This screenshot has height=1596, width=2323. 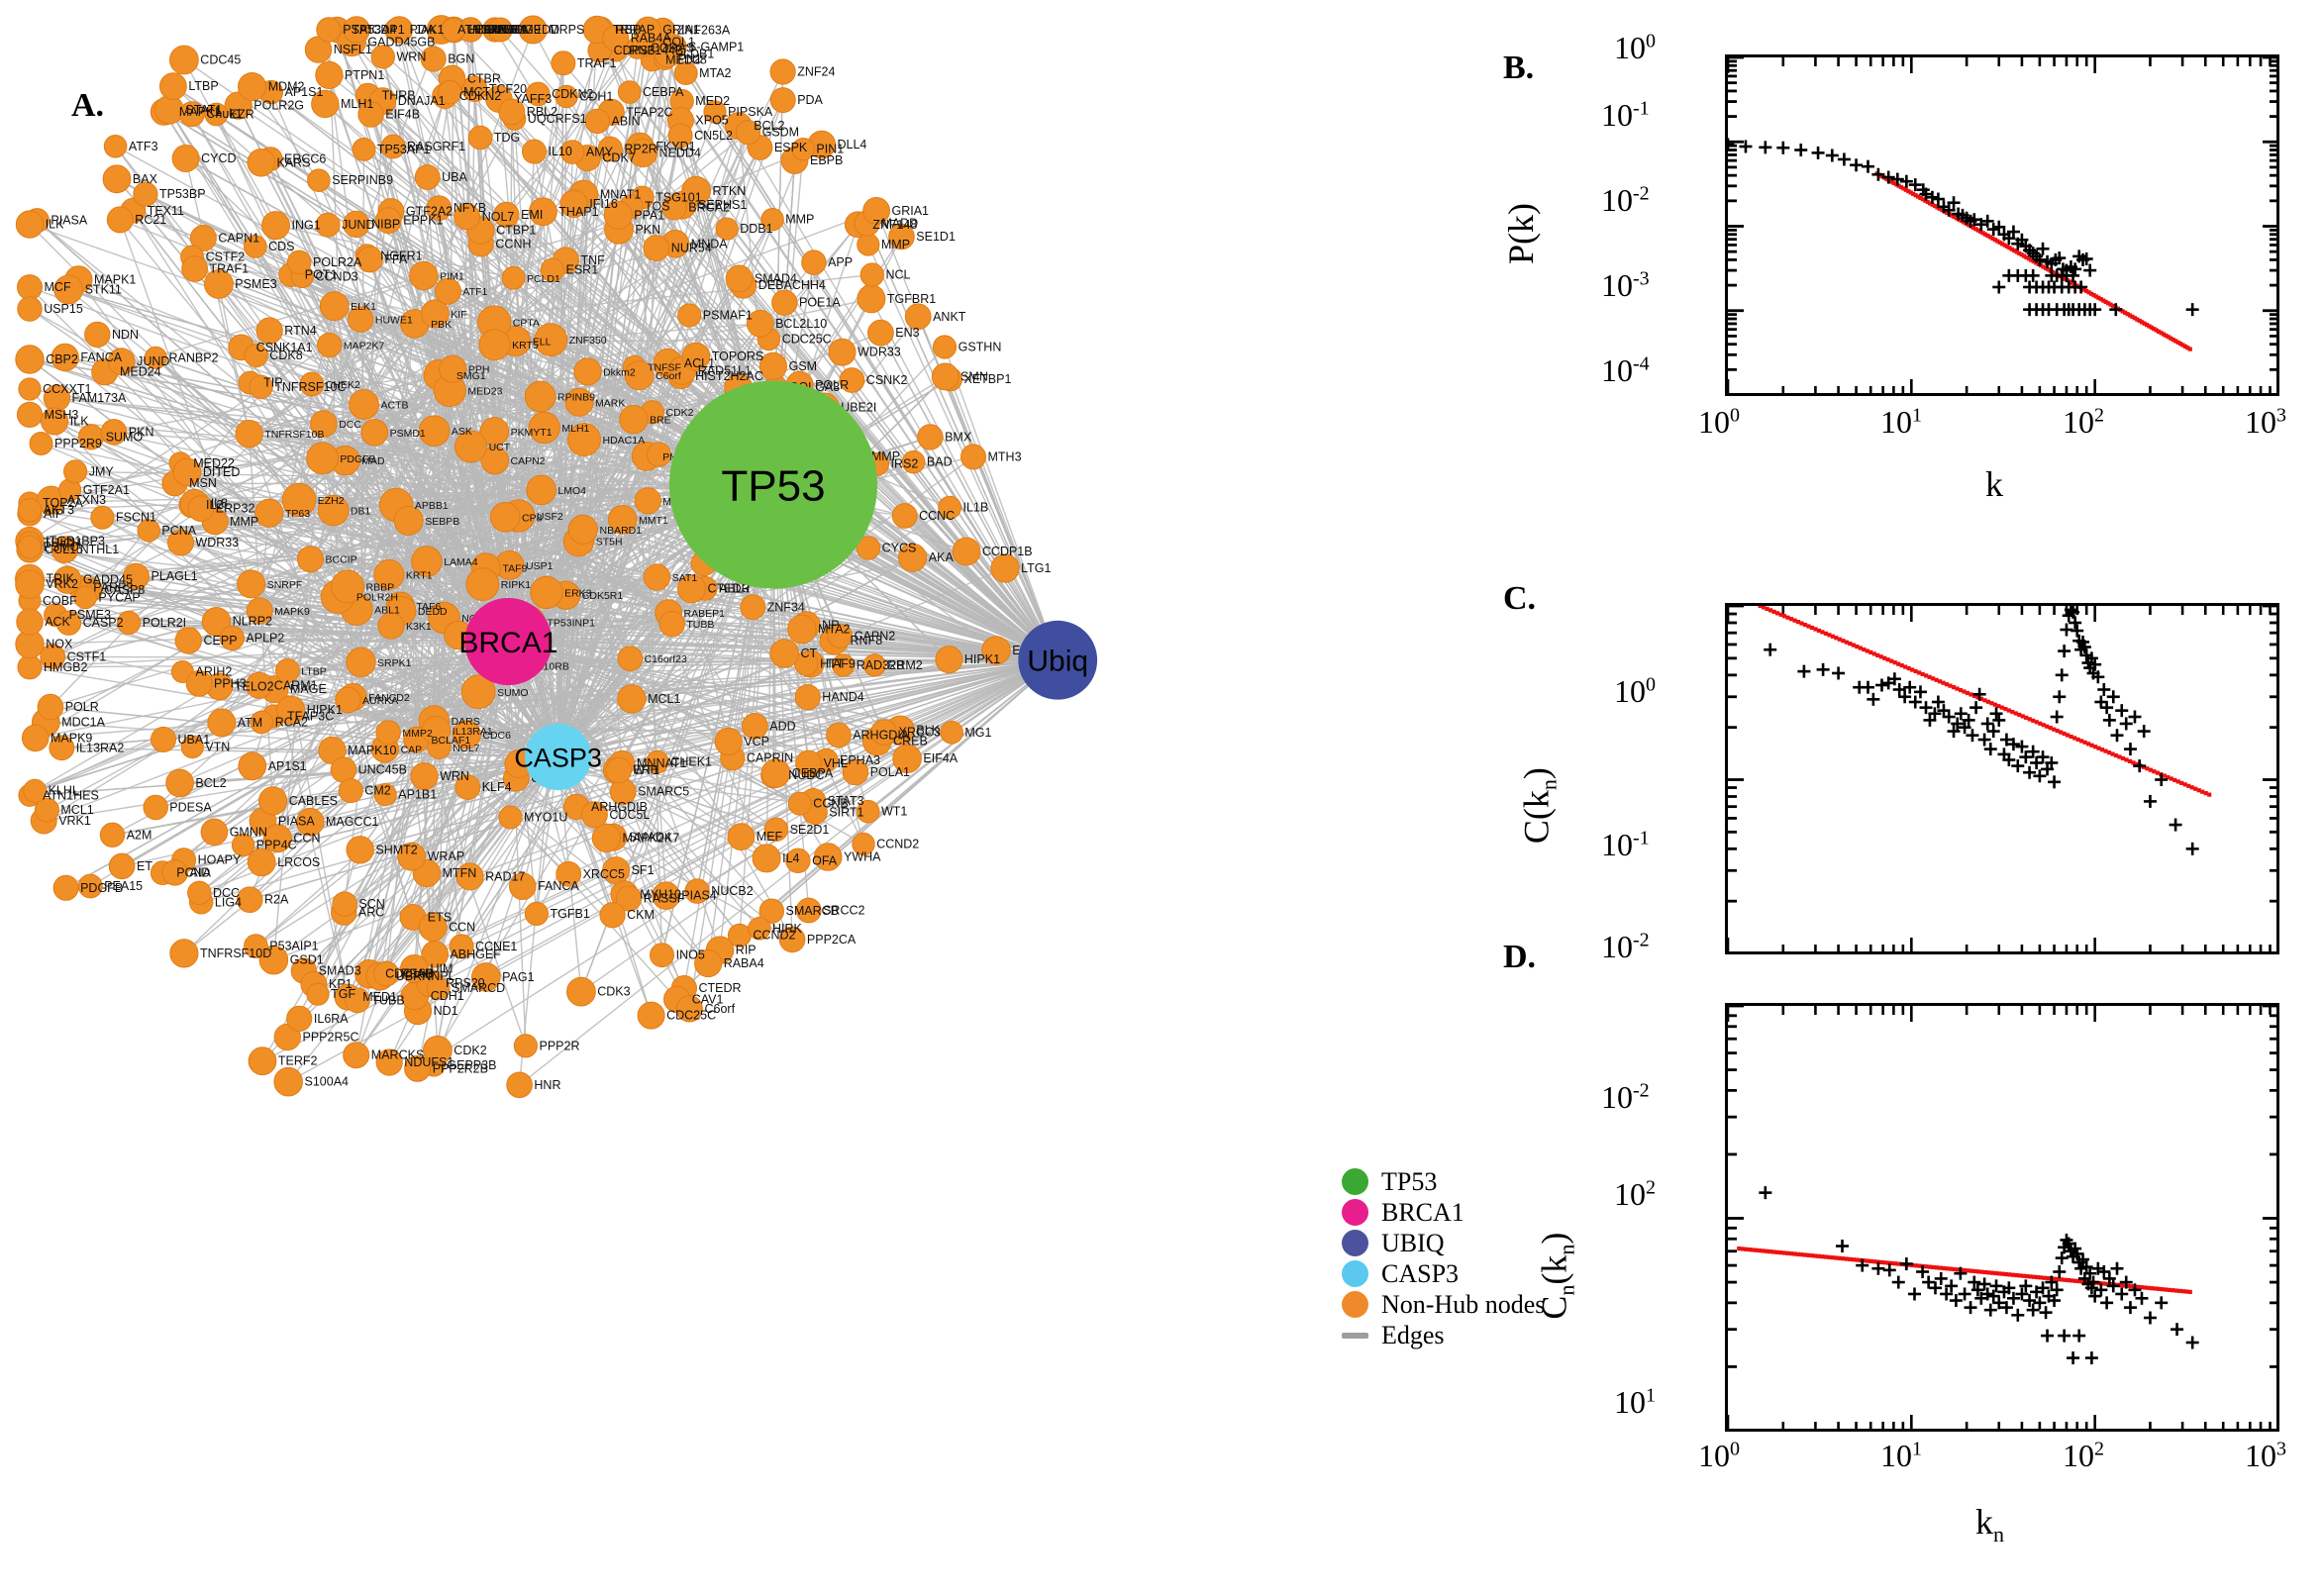 What do you see at coordinates (507, 138) in the screenshot?
I see `svg-text: TDG` at bounding box center [507, 138].